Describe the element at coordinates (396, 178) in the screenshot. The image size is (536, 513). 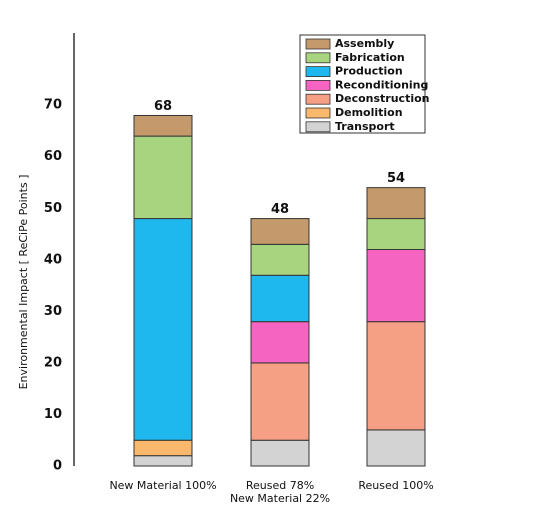
I see `total-label: 54` at that location.